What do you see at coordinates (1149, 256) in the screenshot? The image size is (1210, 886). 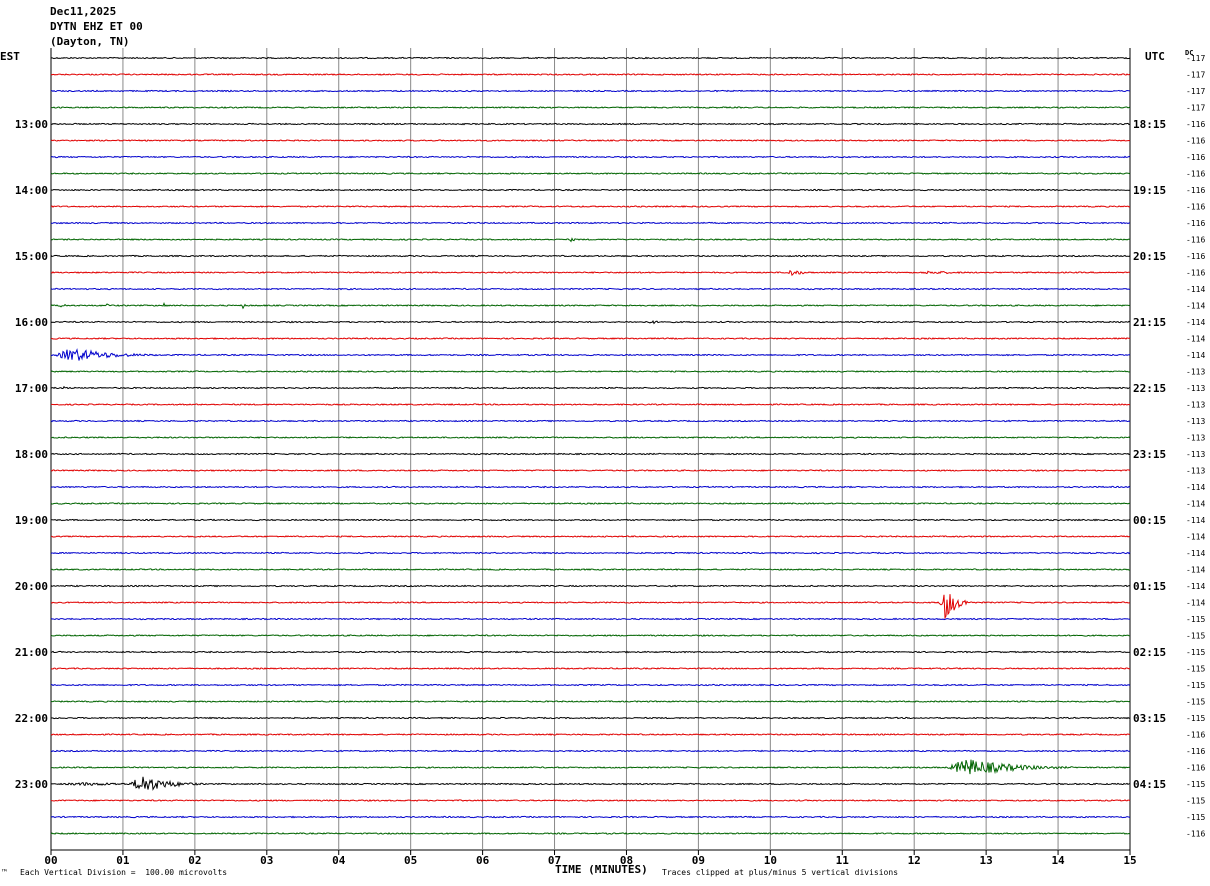 I see `utc-hour-label: 20:15` at bounding box center [1149, 256].